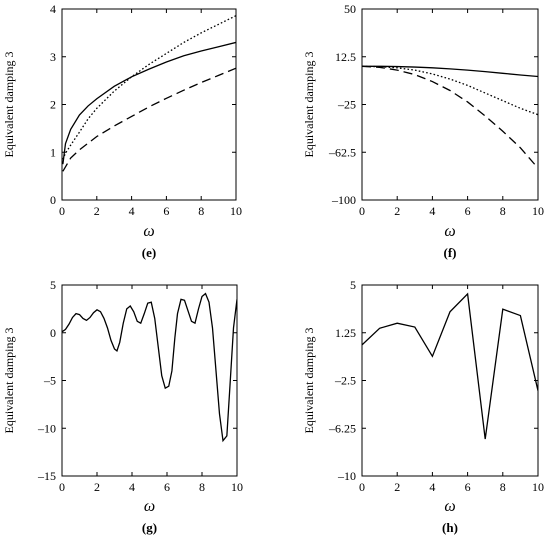 The image size is (550, 540). I want to click on y-tick-label: 3, so click(53, 57).